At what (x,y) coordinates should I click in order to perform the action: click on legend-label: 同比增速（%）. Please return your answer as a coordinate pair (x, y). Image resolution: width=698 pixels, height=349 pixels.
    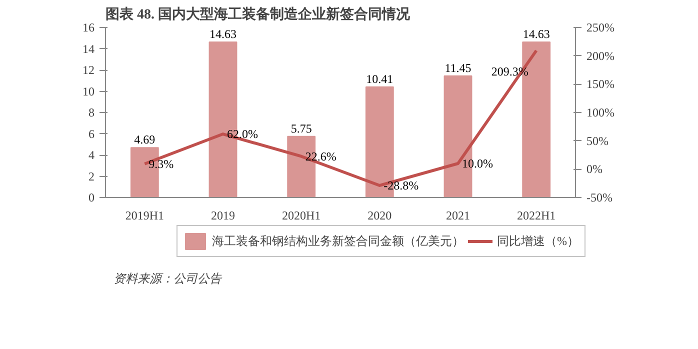
    Looking at the image, I should click on (538, 241).